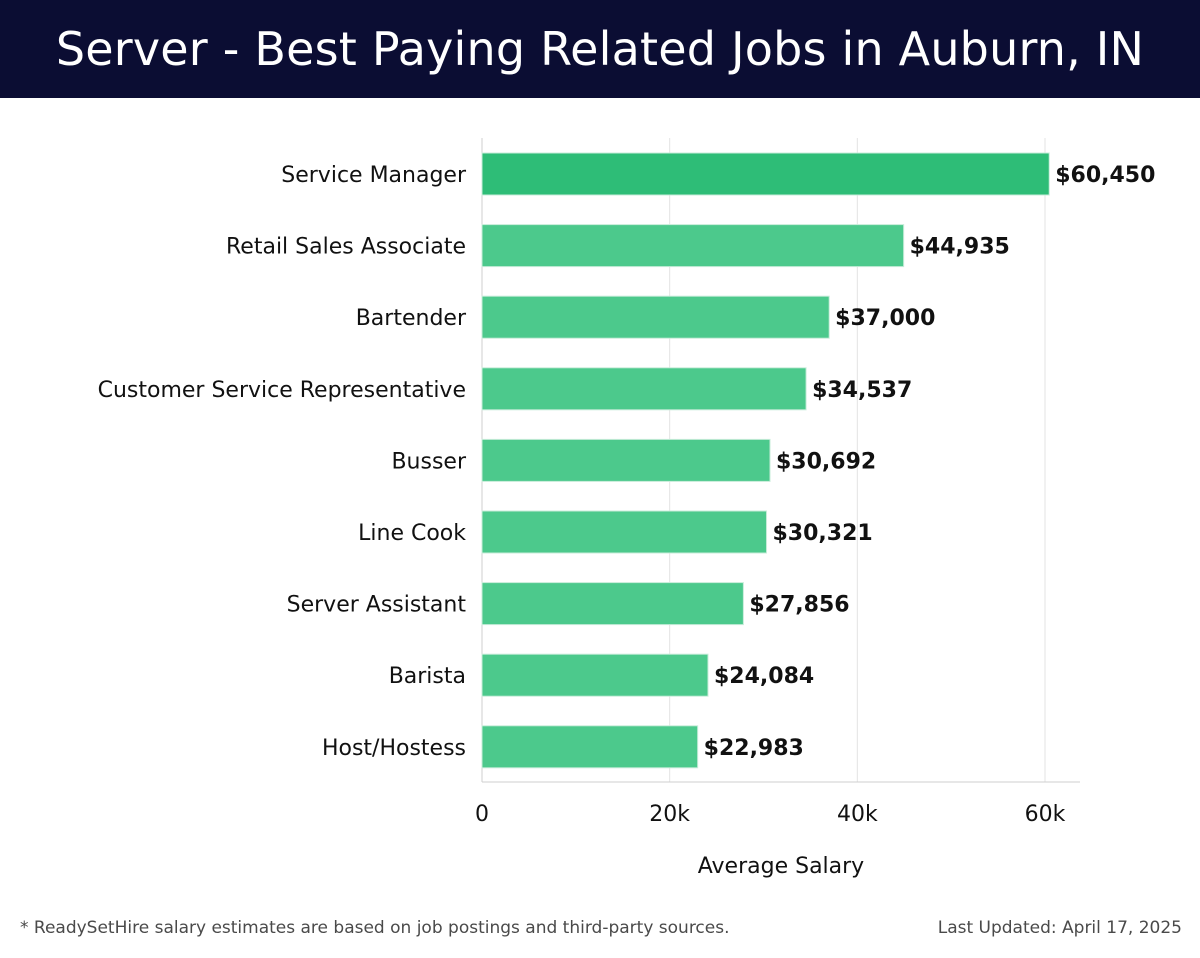  What do you see at coordinates (1045, 814) in the screenshot?
I see `x-tick-label: 60k` at bounding box center [1045, 814].